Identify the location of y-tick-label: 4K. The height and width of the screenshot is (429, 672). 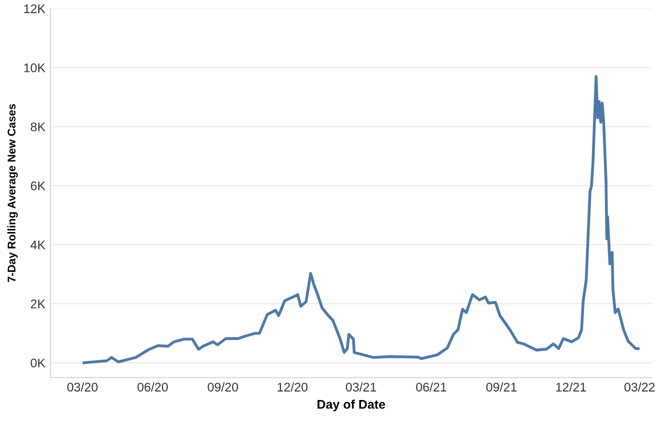
(38, 245).